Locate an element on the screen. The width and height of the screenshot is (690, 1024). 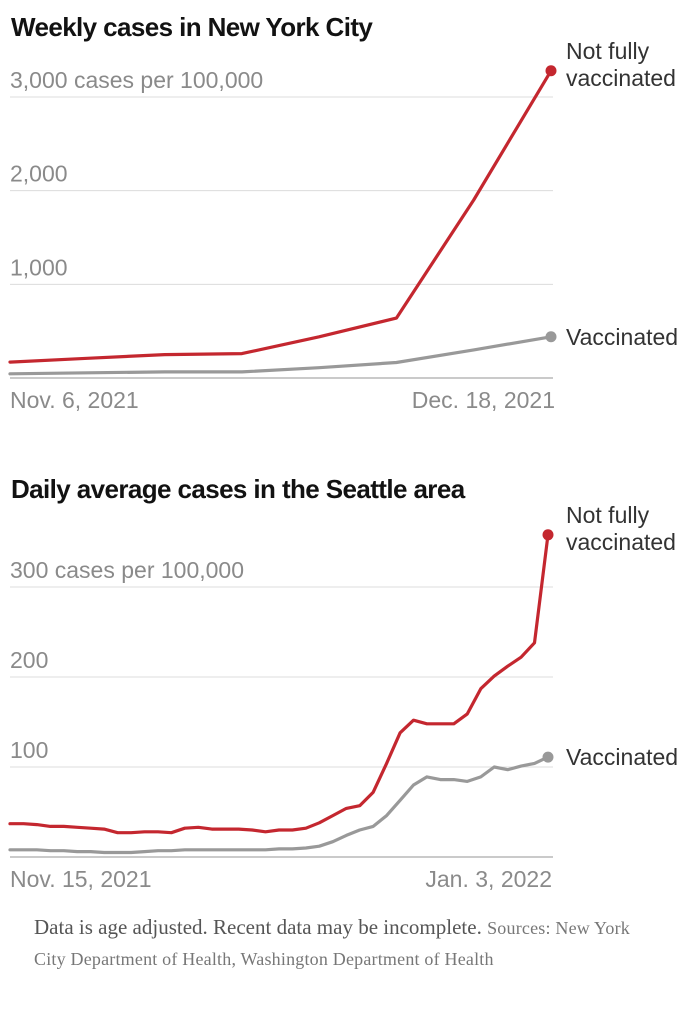
seattle-y-tick-2: 300 cases per 100,000 is located at coordinates (127, 570).